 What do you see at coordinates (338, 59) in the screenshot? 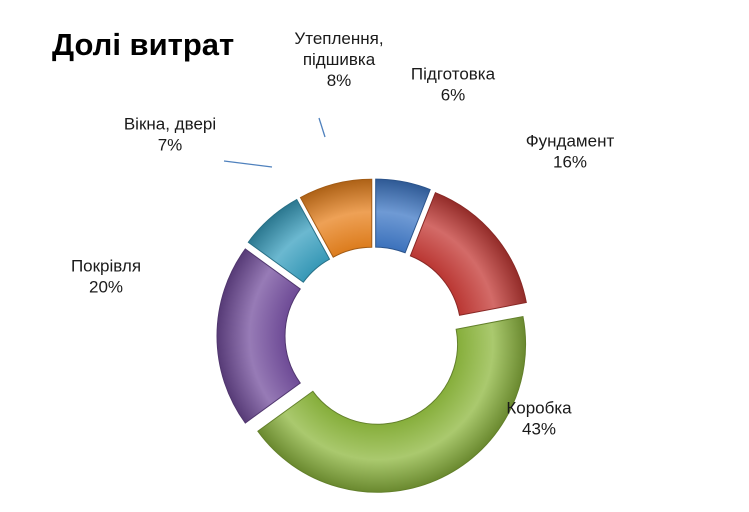
I see `slice-label-6: Утеплення, підшивка 8%` at bounding box center [338, 59].